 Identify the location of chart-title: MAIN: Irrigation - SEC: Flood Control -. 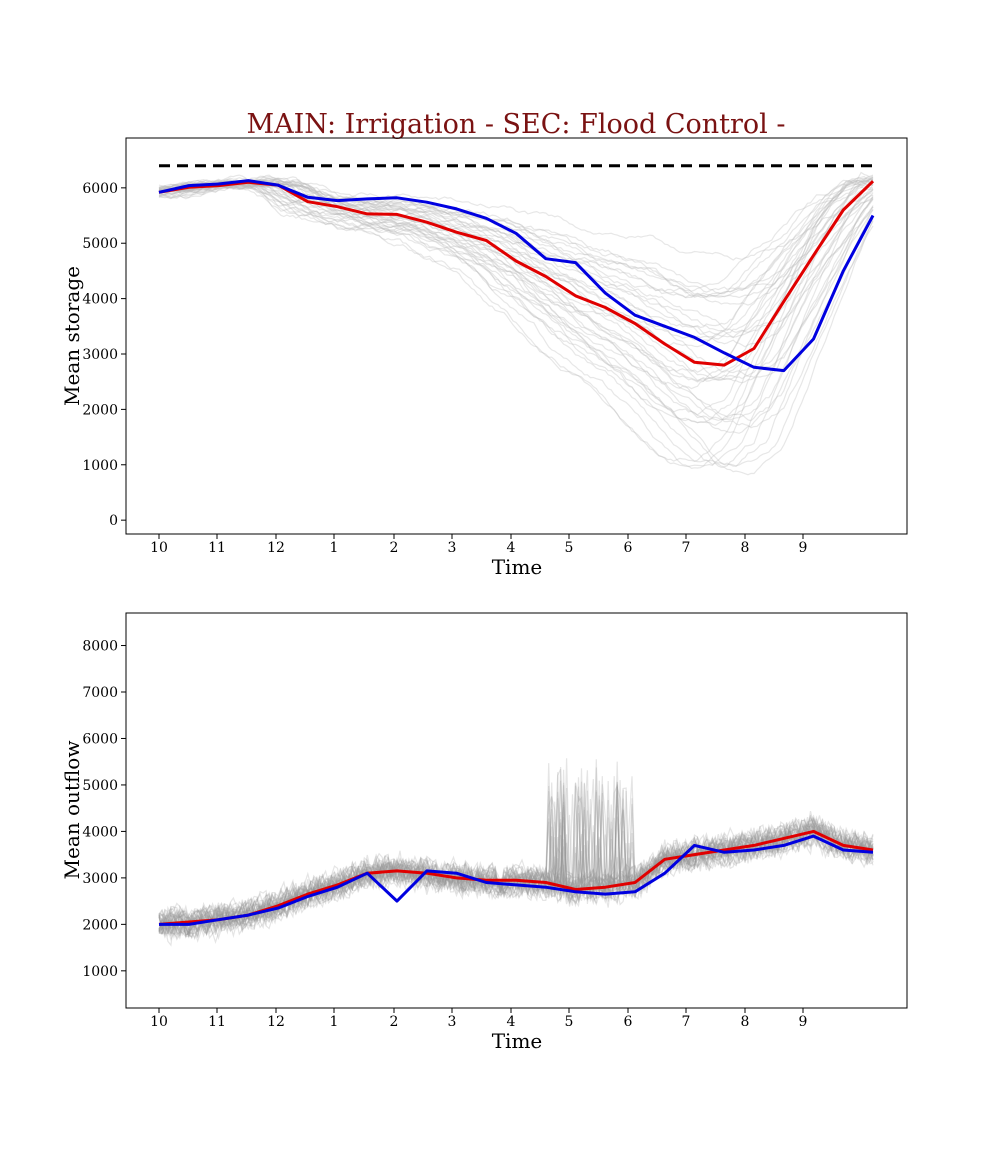
(515, 124).